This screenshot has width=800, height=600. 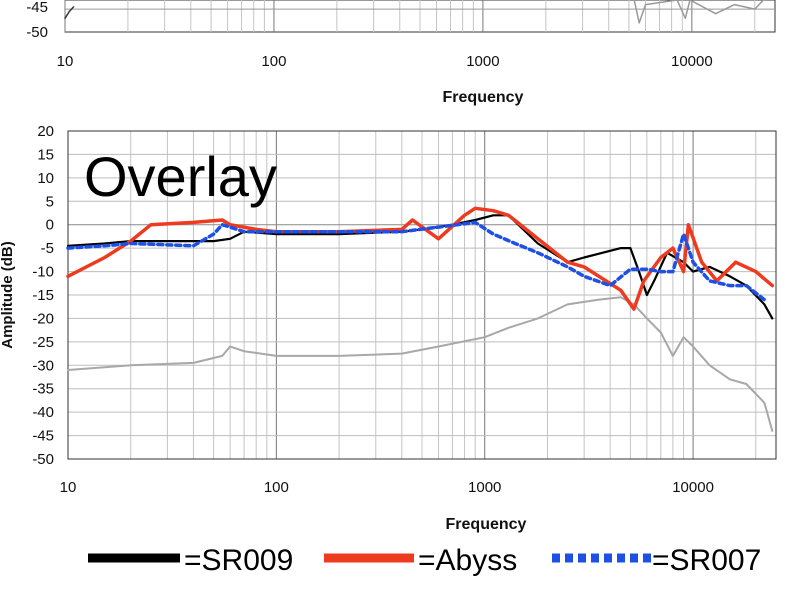 I want to click on x-axis-label: Frequency, so click(x=486, y=524).